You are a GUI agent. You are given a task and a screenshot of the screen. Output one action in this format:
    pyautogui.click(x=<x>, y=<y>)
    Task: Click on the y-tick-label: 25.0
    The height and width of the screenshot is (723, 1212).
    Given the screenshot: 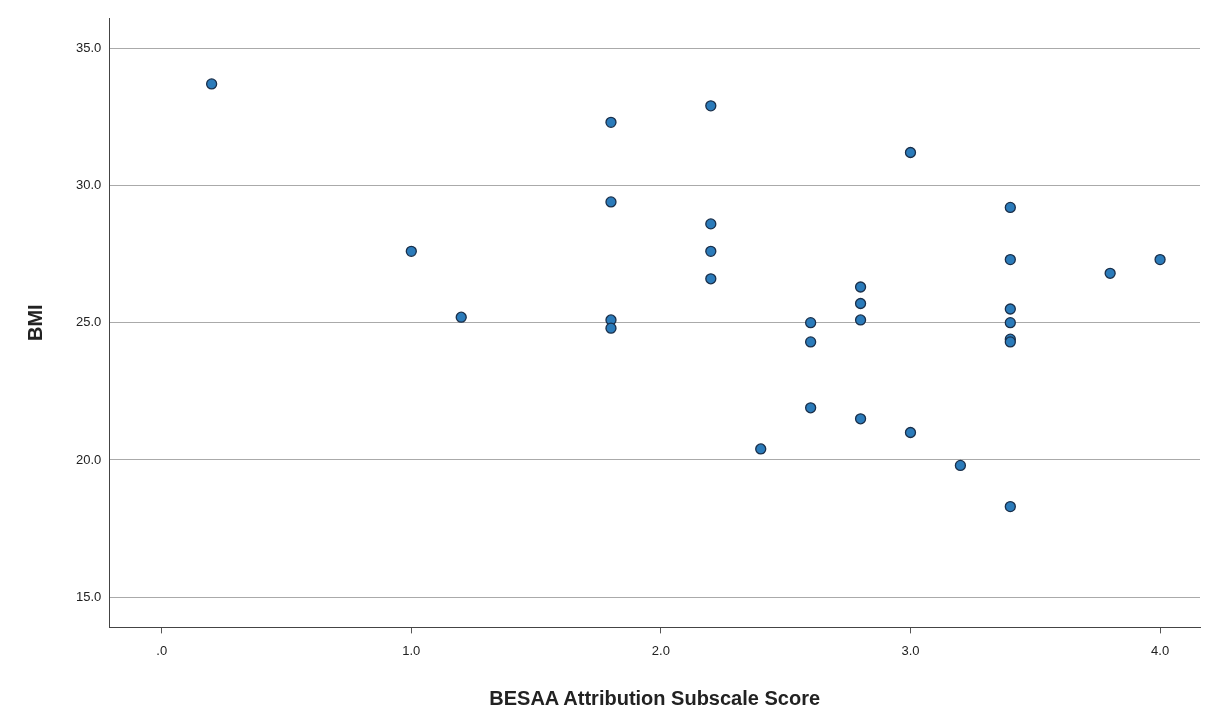 What is the action you would take?
    pyautogui.click(x=88, y=322)
    